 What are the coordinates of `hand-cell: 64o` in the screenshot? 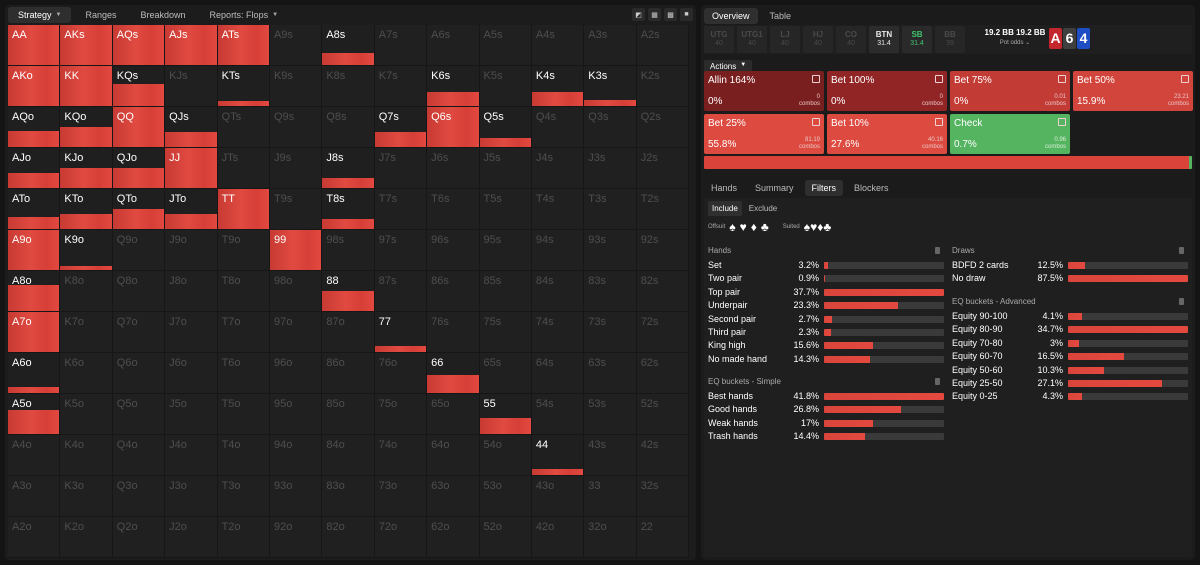 It's located at (453, 455).